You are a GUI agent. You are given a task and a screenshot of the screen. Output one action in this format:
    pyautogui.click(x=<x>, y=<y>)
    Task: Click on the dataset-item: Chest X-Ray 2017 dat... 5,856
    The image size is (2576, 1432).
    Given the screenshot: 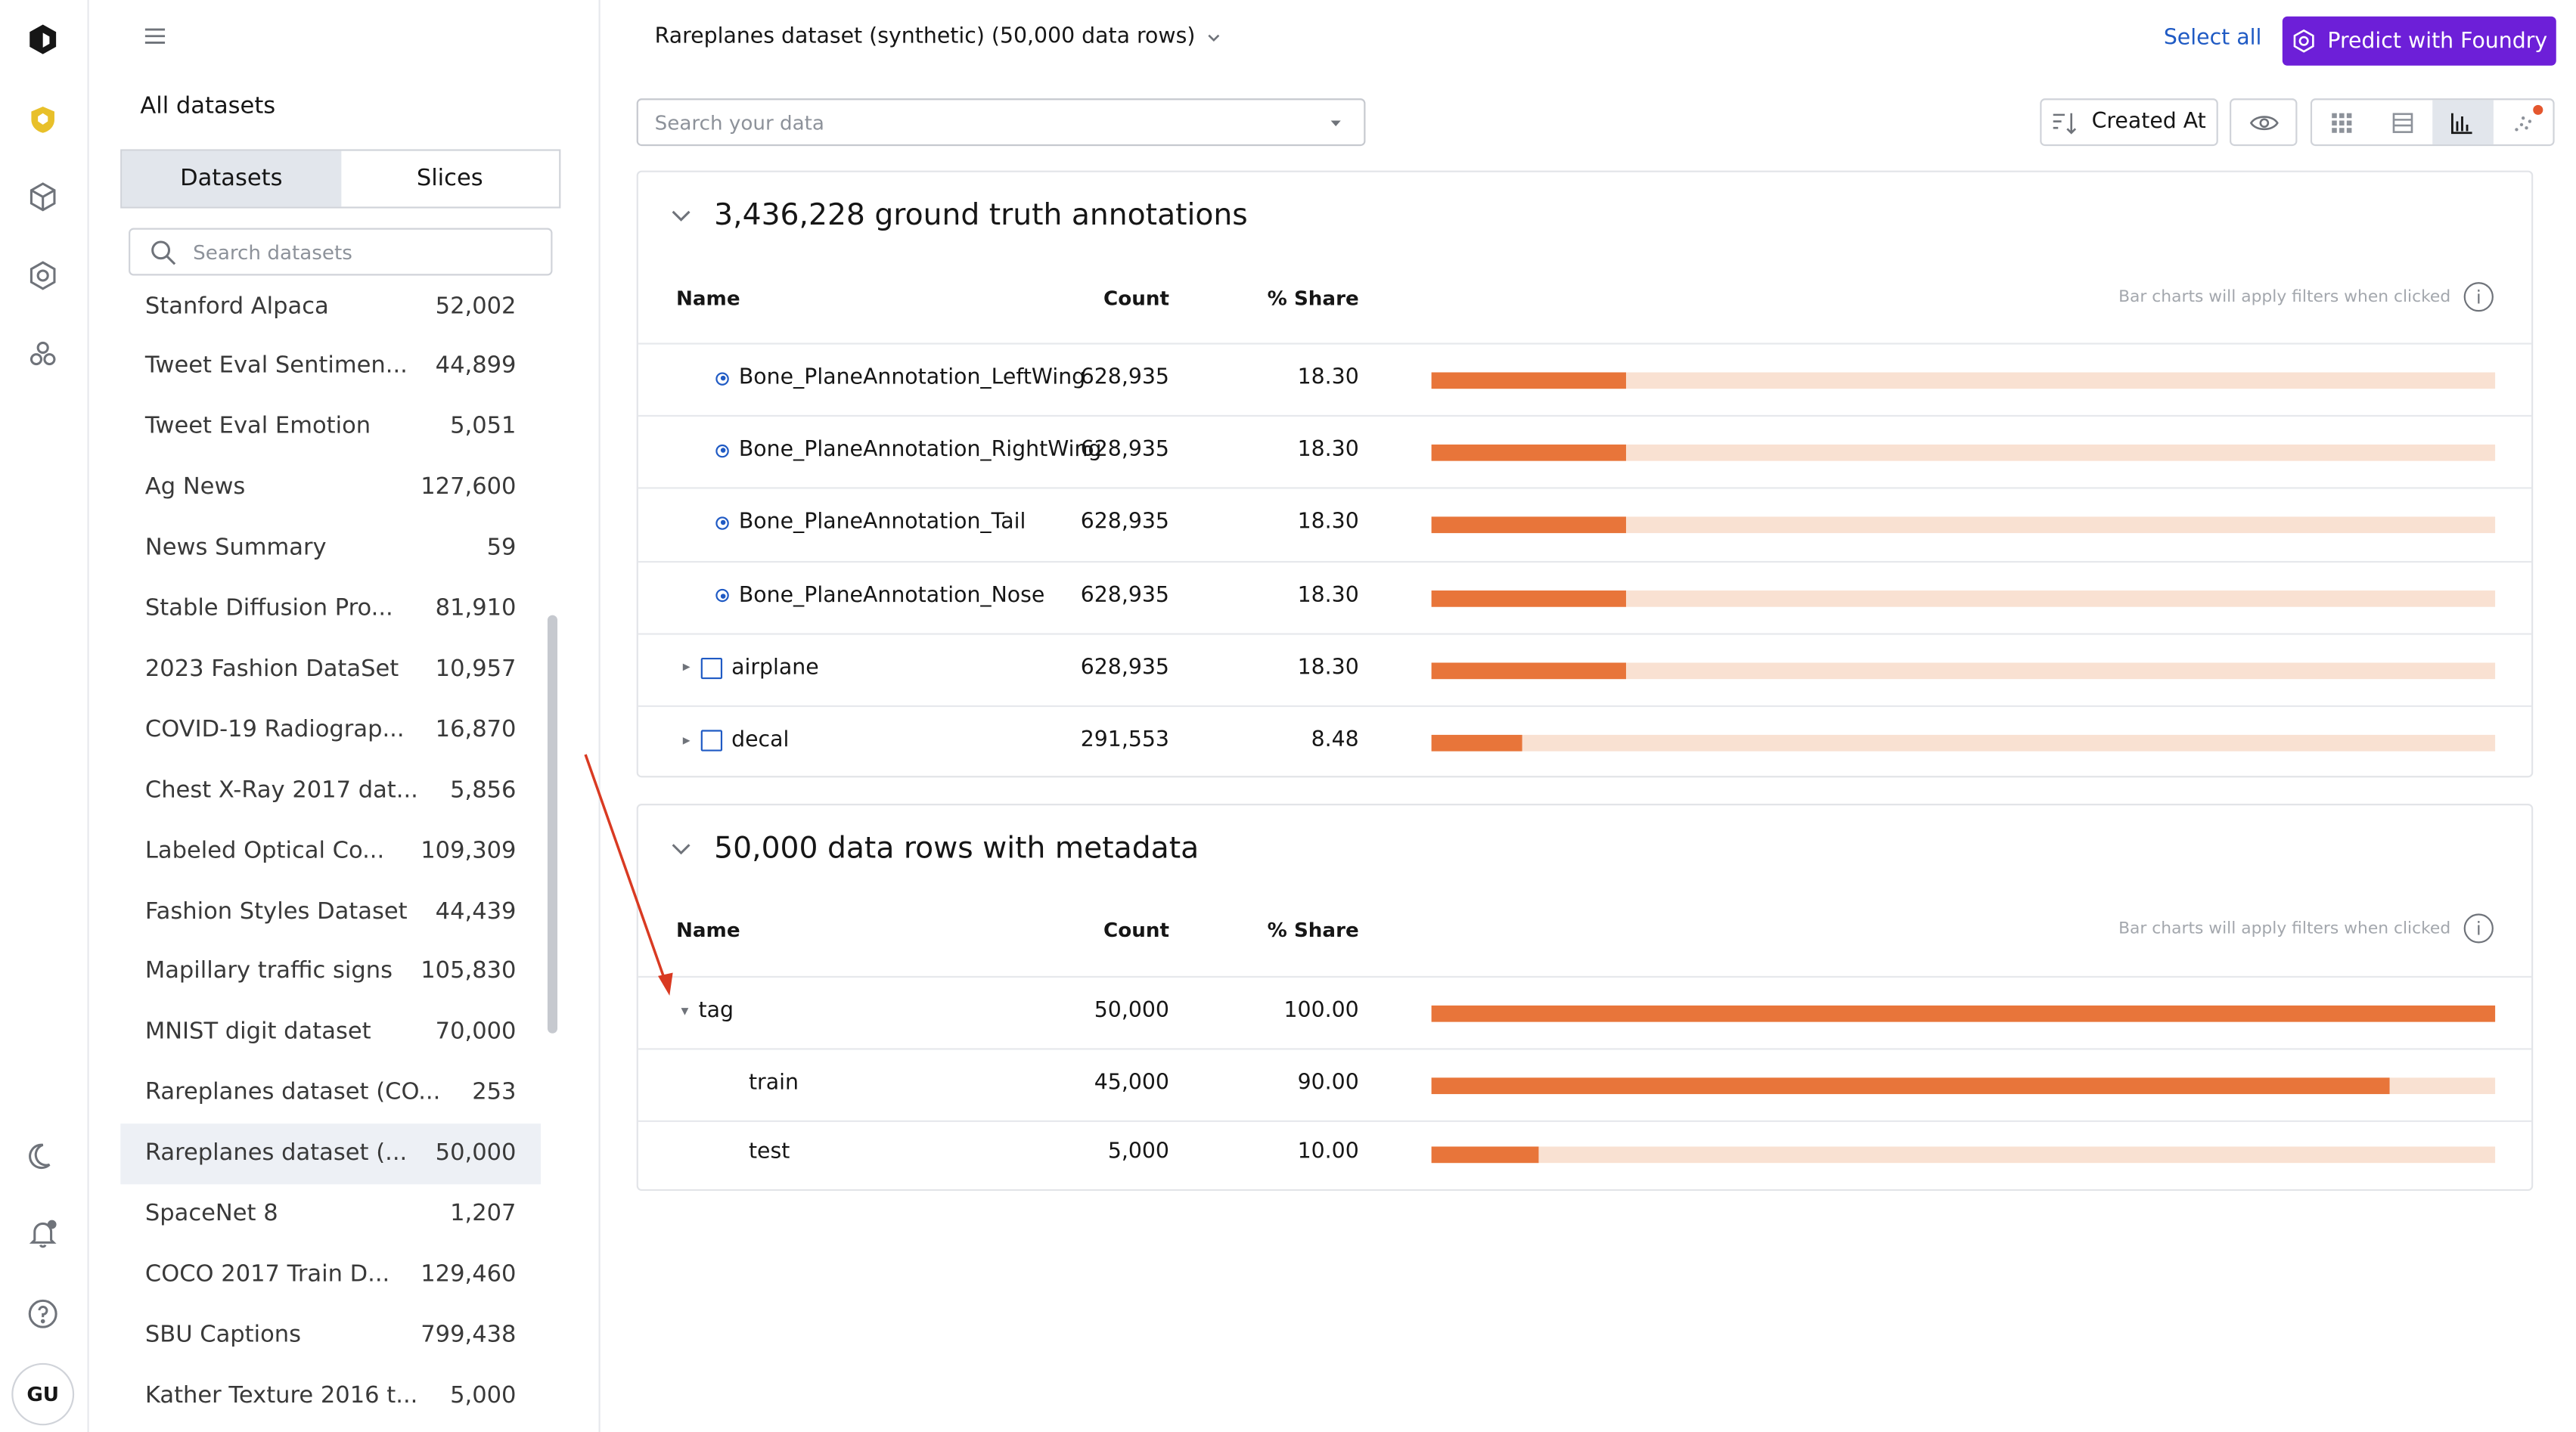 What is the action you would take?
    pyautogui.click(x=330, y=790)
    